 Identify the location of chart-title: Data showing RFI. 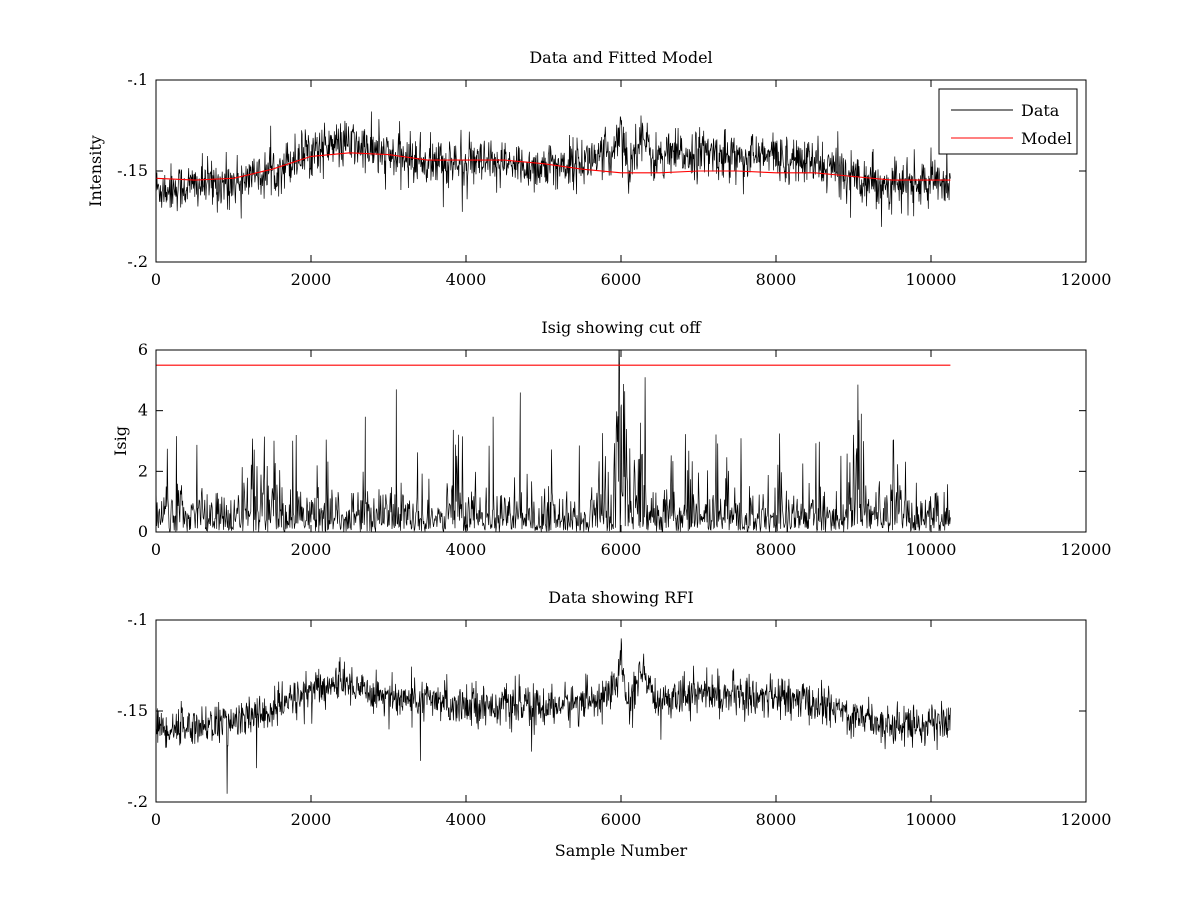
(620, 597).